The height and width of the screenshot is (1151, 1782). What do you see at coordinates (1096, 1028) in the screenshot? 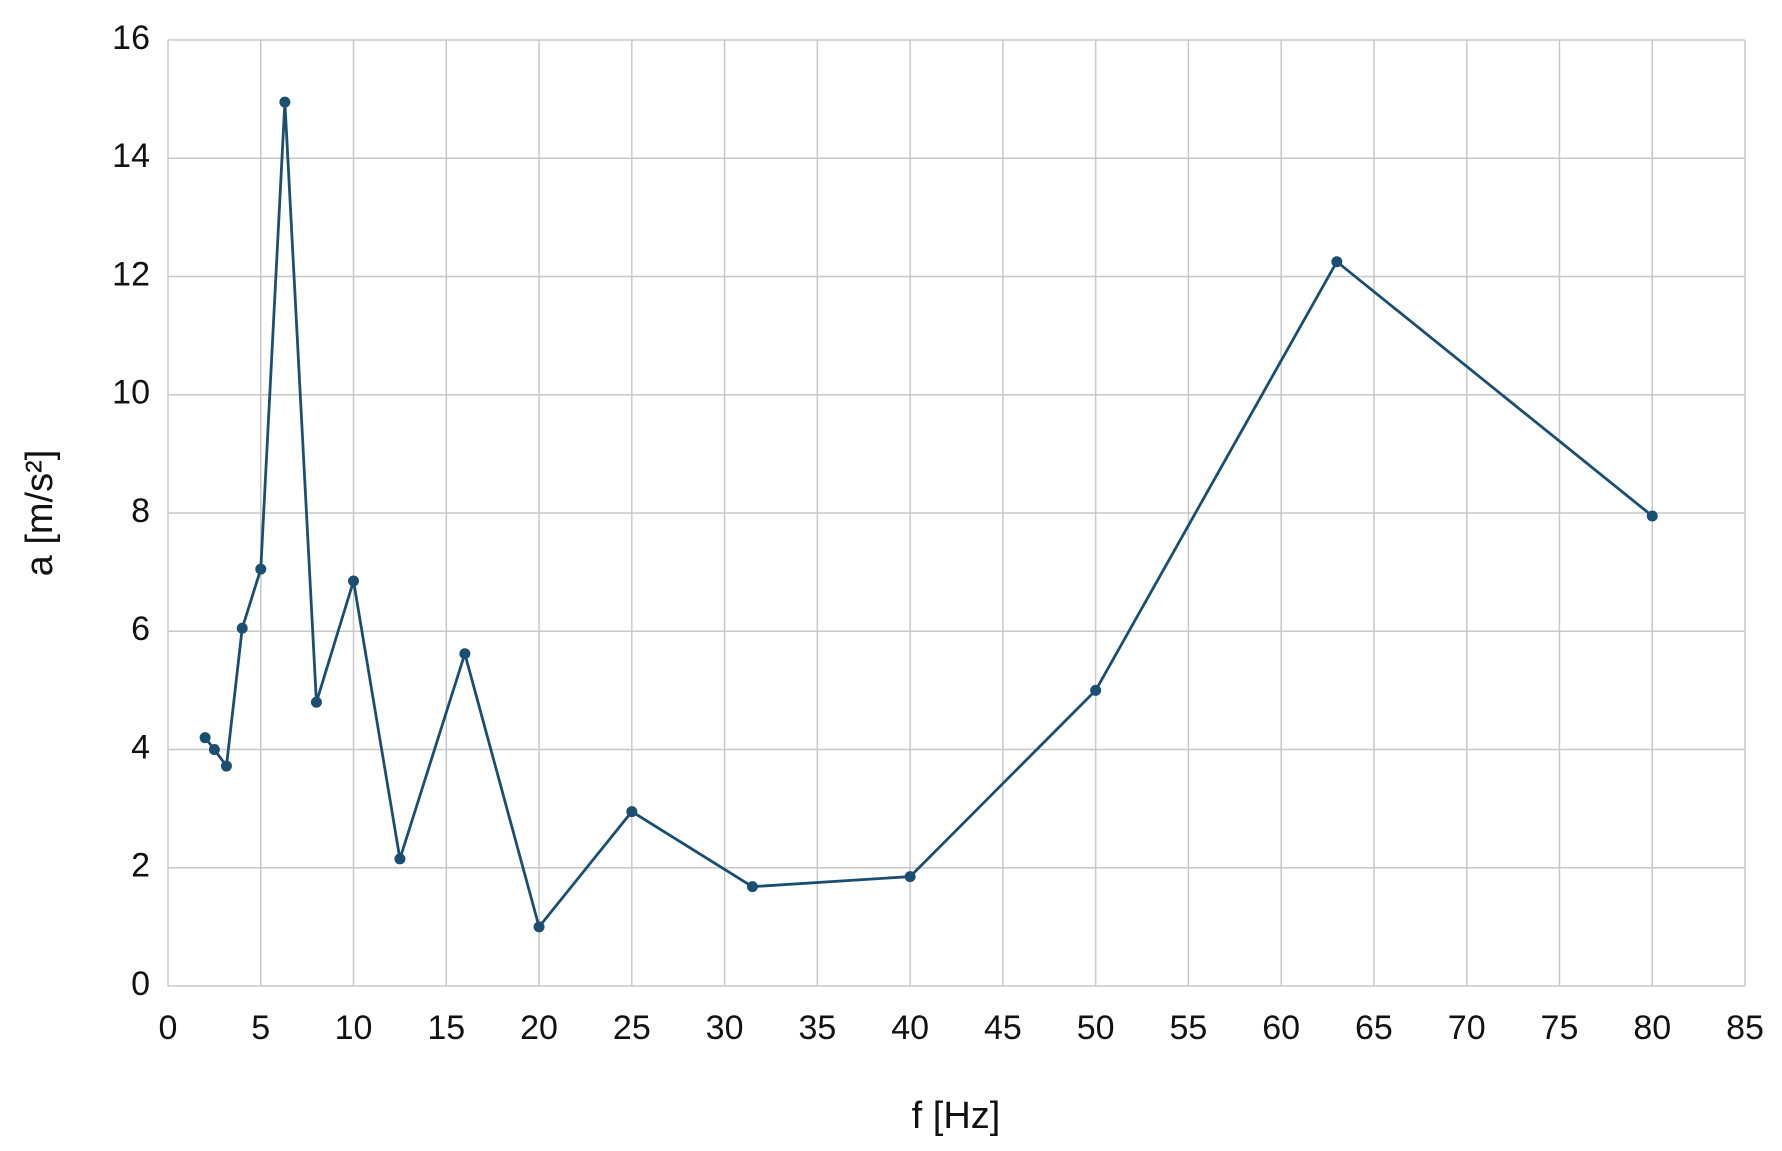
I see `x-tick-label: 50` at bounding box center [1096, 1028].